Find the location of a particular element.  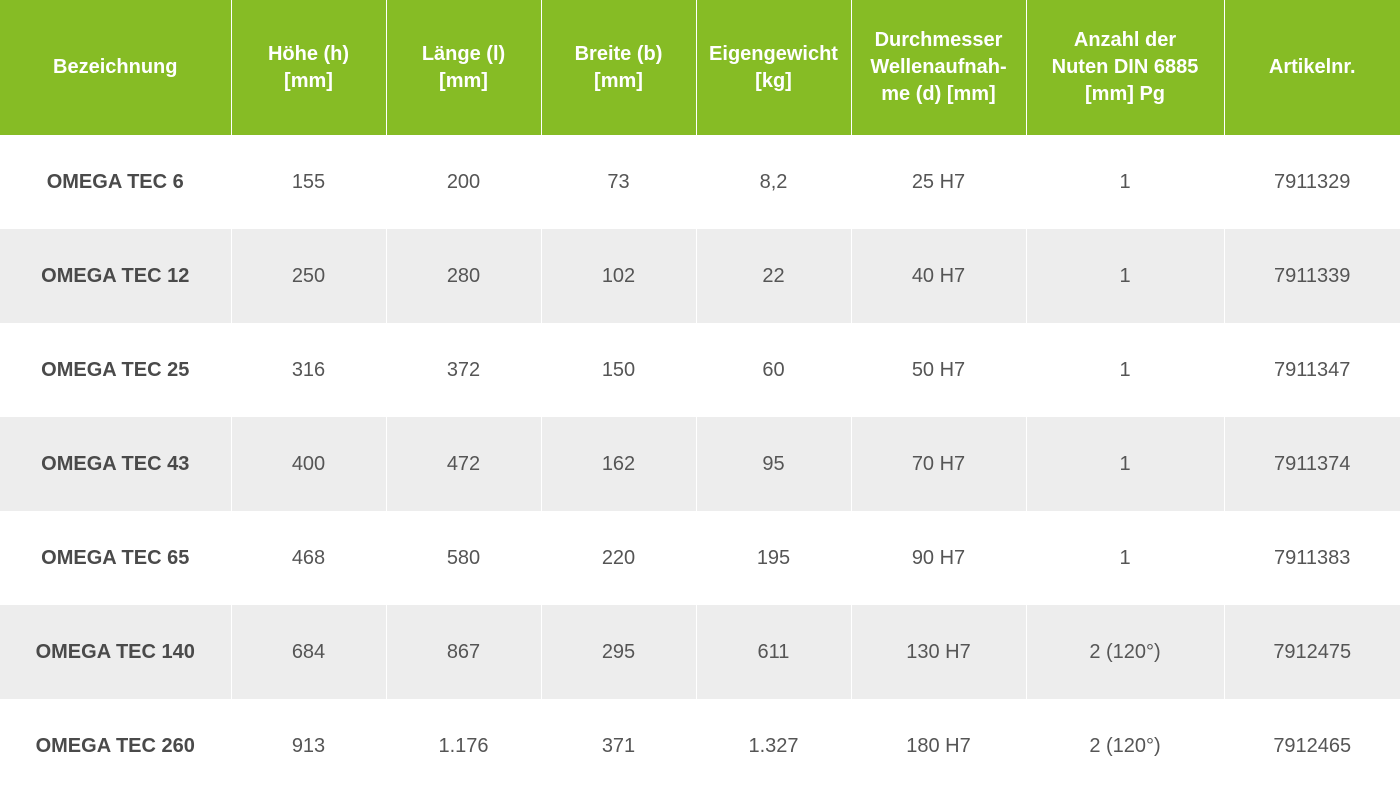

cell-hoehe: 155 is located at coordinates (309, 182).